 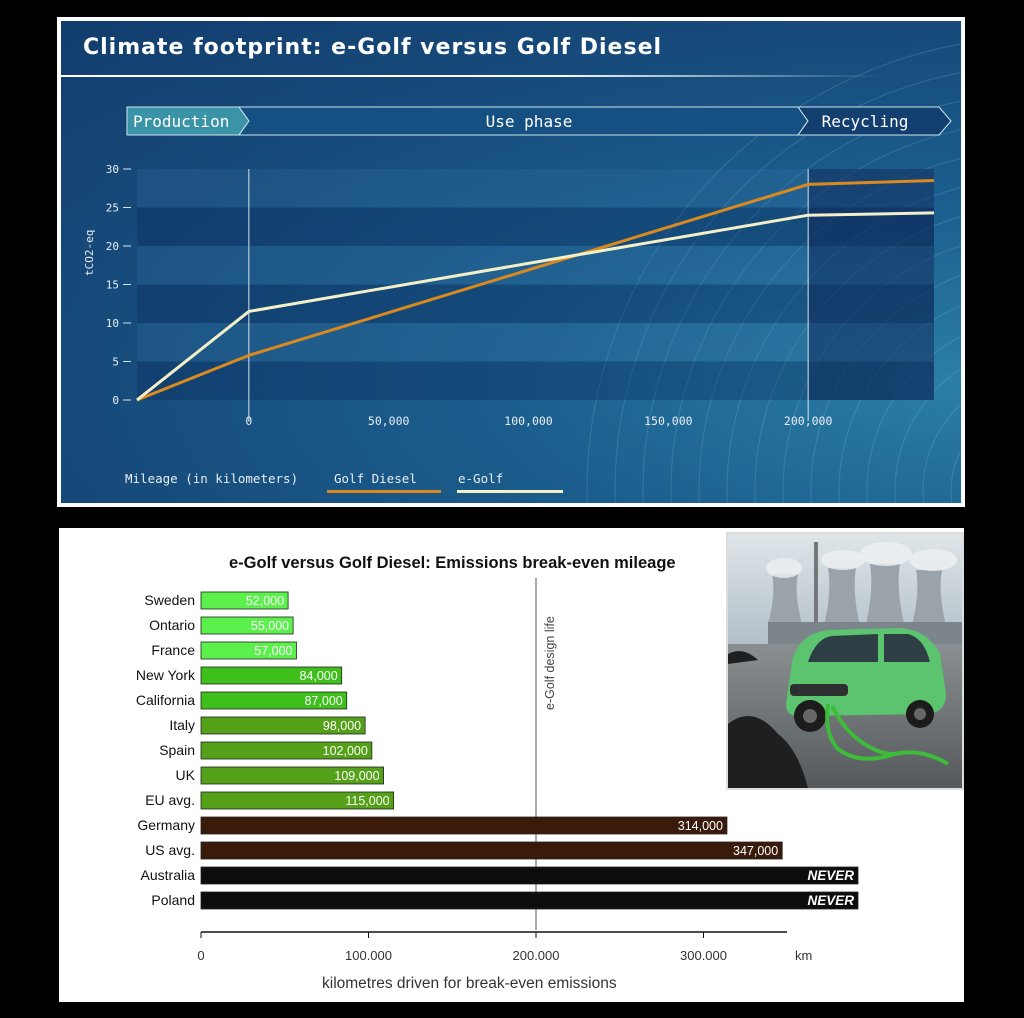 I want to click on phase-label-production: Production, so click(x=181, y=121).